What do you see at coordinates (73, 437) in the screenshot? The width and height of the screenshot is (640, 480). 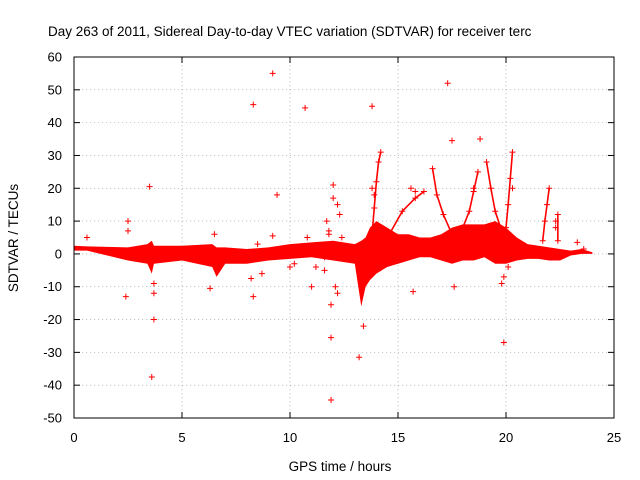 I see `x-tick-label: 0` at bounding box center [73, 437].